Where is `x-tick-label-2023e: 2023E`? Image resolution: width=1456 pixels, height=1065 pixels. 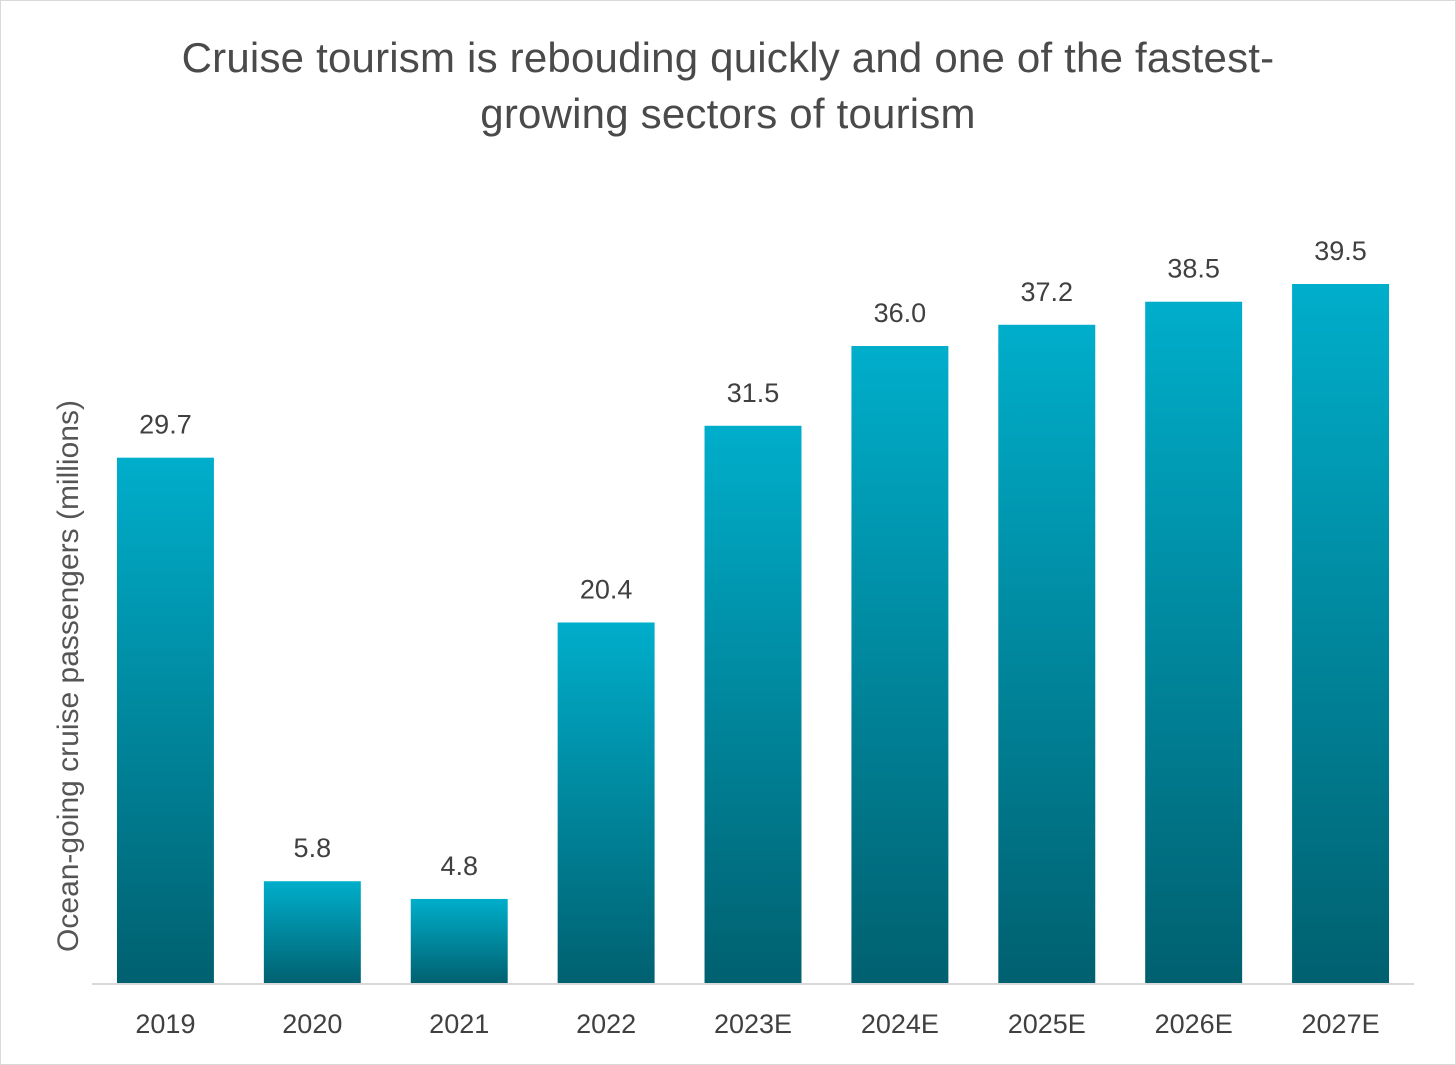
x-tick-label-2023e: 2023E is located at coordinates (753, 1024).